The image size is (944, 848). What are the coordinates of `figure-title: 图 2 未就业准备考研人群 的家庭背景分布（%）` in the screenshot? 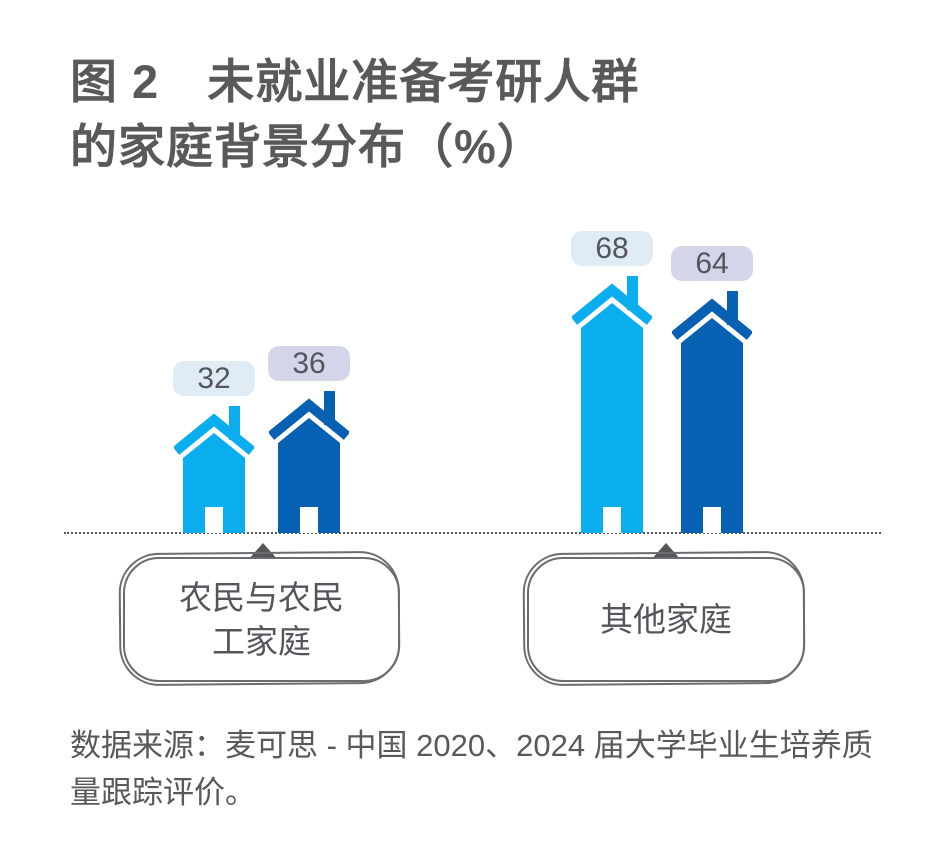 It's located at (480, 115).